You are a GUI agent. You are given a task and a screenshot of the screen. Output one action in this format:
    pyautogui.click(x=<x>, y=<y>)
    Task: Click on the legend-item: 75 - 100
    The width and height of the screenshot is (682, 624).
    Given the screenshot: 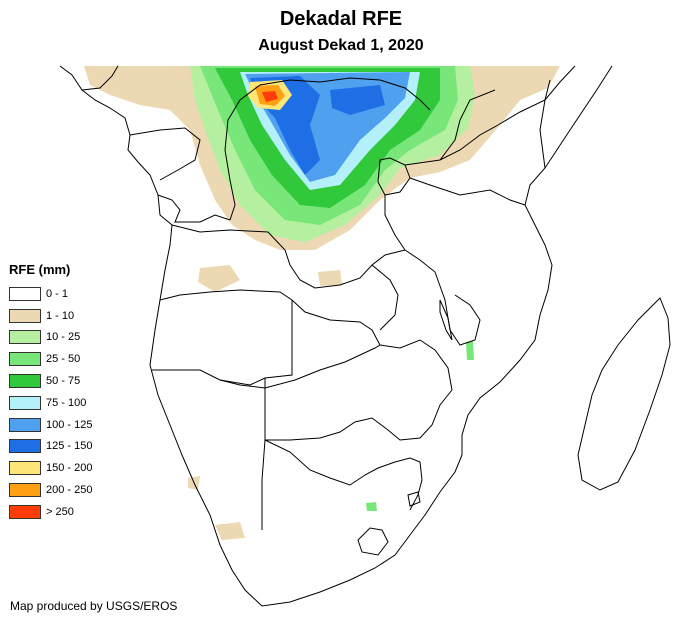 What is the action you would take?
    pyautogui.click(x=50, y=403)
    